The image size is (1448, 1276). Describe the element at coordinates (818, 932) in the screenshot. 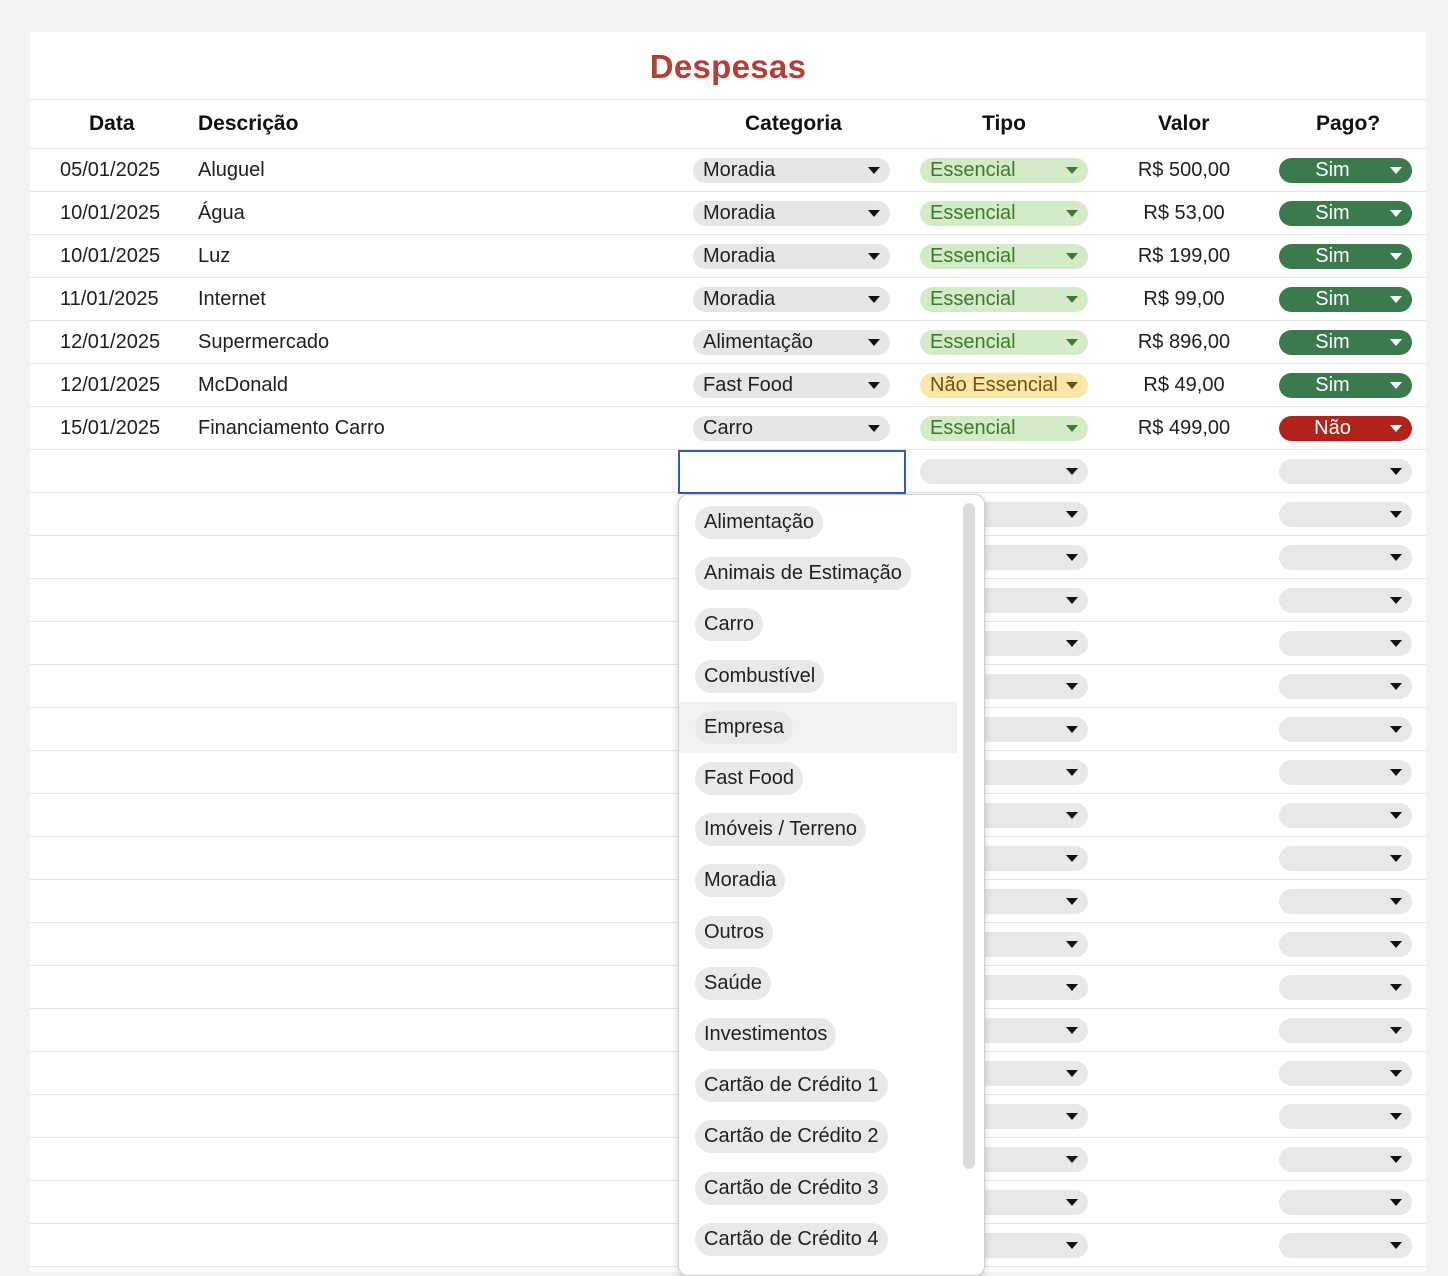

I see `dropdown-option: Outros` at that location.